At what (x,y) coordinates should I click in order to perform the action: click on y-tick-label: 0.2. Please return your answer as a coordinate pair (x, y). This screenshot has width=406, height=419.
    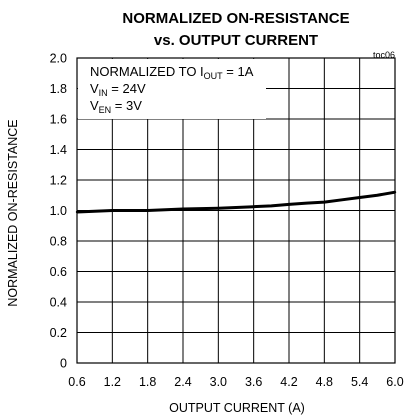
    Looking at the image, I should click on (58, 333).